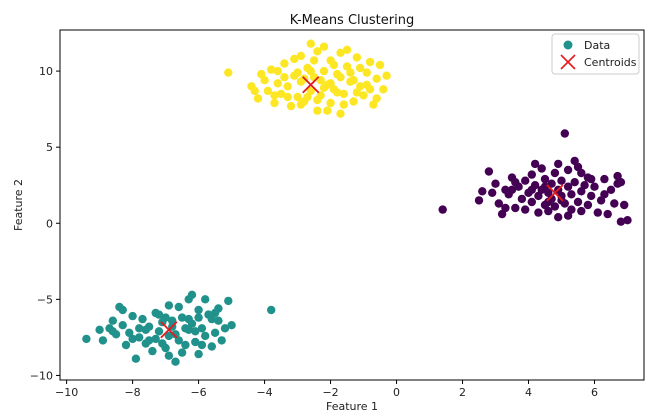  Describe the element at coordinates (132, 392) in the screenshot. I see `x-tick-label-1: −8` at that location.